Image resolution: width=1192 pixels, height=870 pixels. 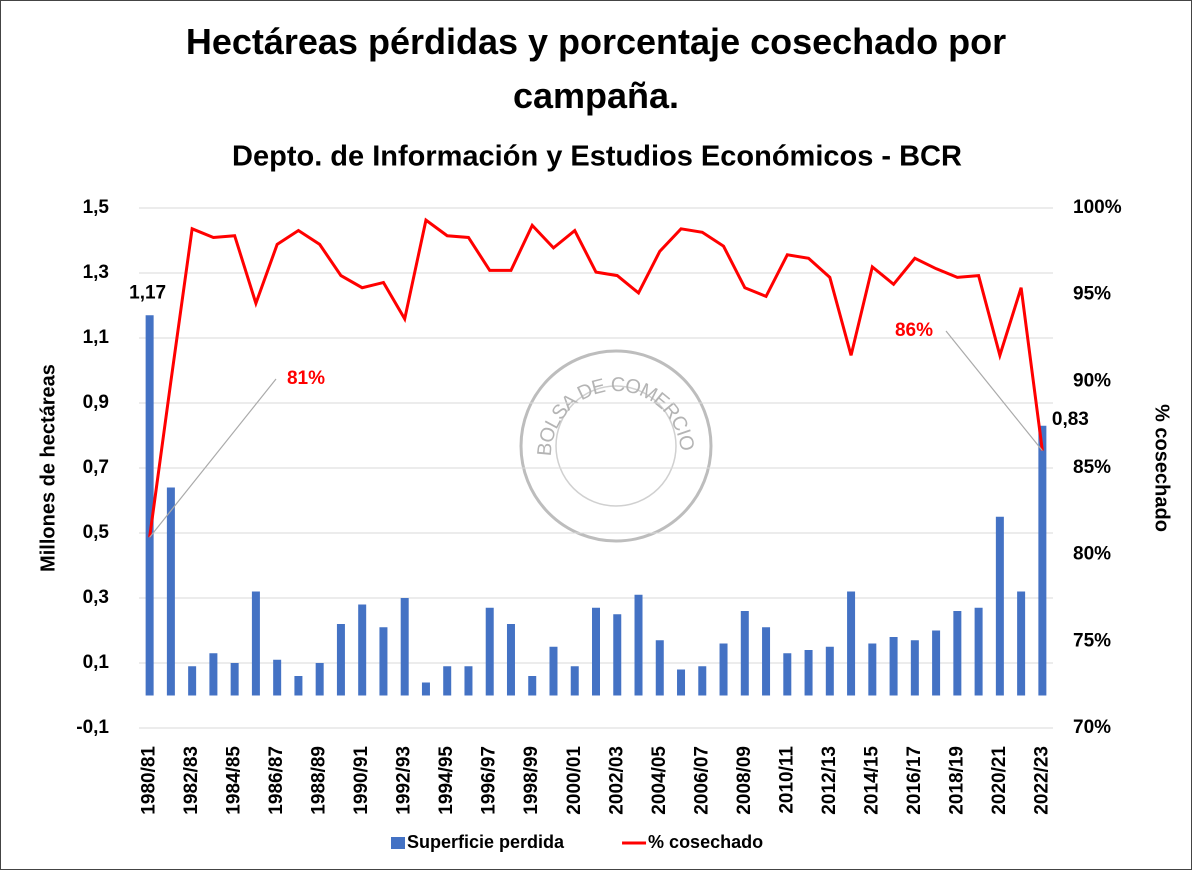 What do you see at coordinates (234, 780) in the screenshot?
I see `x-tick-label: 1984/85` at bounding box center [234, 780].